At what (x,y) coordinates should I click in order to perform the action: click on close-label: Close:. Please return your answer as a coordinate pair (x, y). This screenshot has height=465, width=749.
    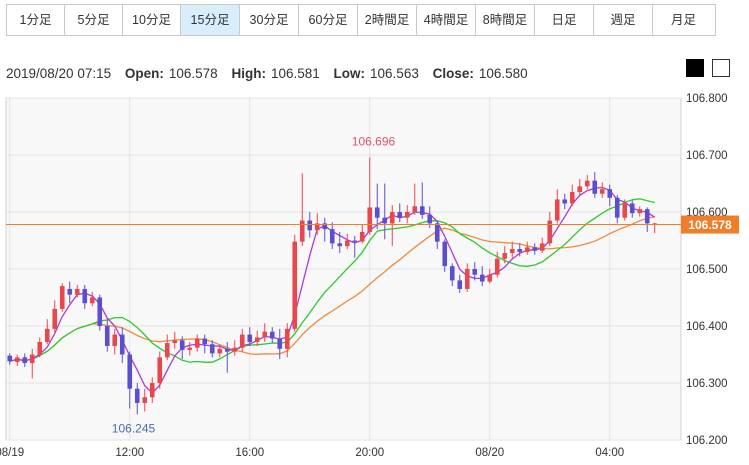
    Looking at the image, I should click on (453, 73).